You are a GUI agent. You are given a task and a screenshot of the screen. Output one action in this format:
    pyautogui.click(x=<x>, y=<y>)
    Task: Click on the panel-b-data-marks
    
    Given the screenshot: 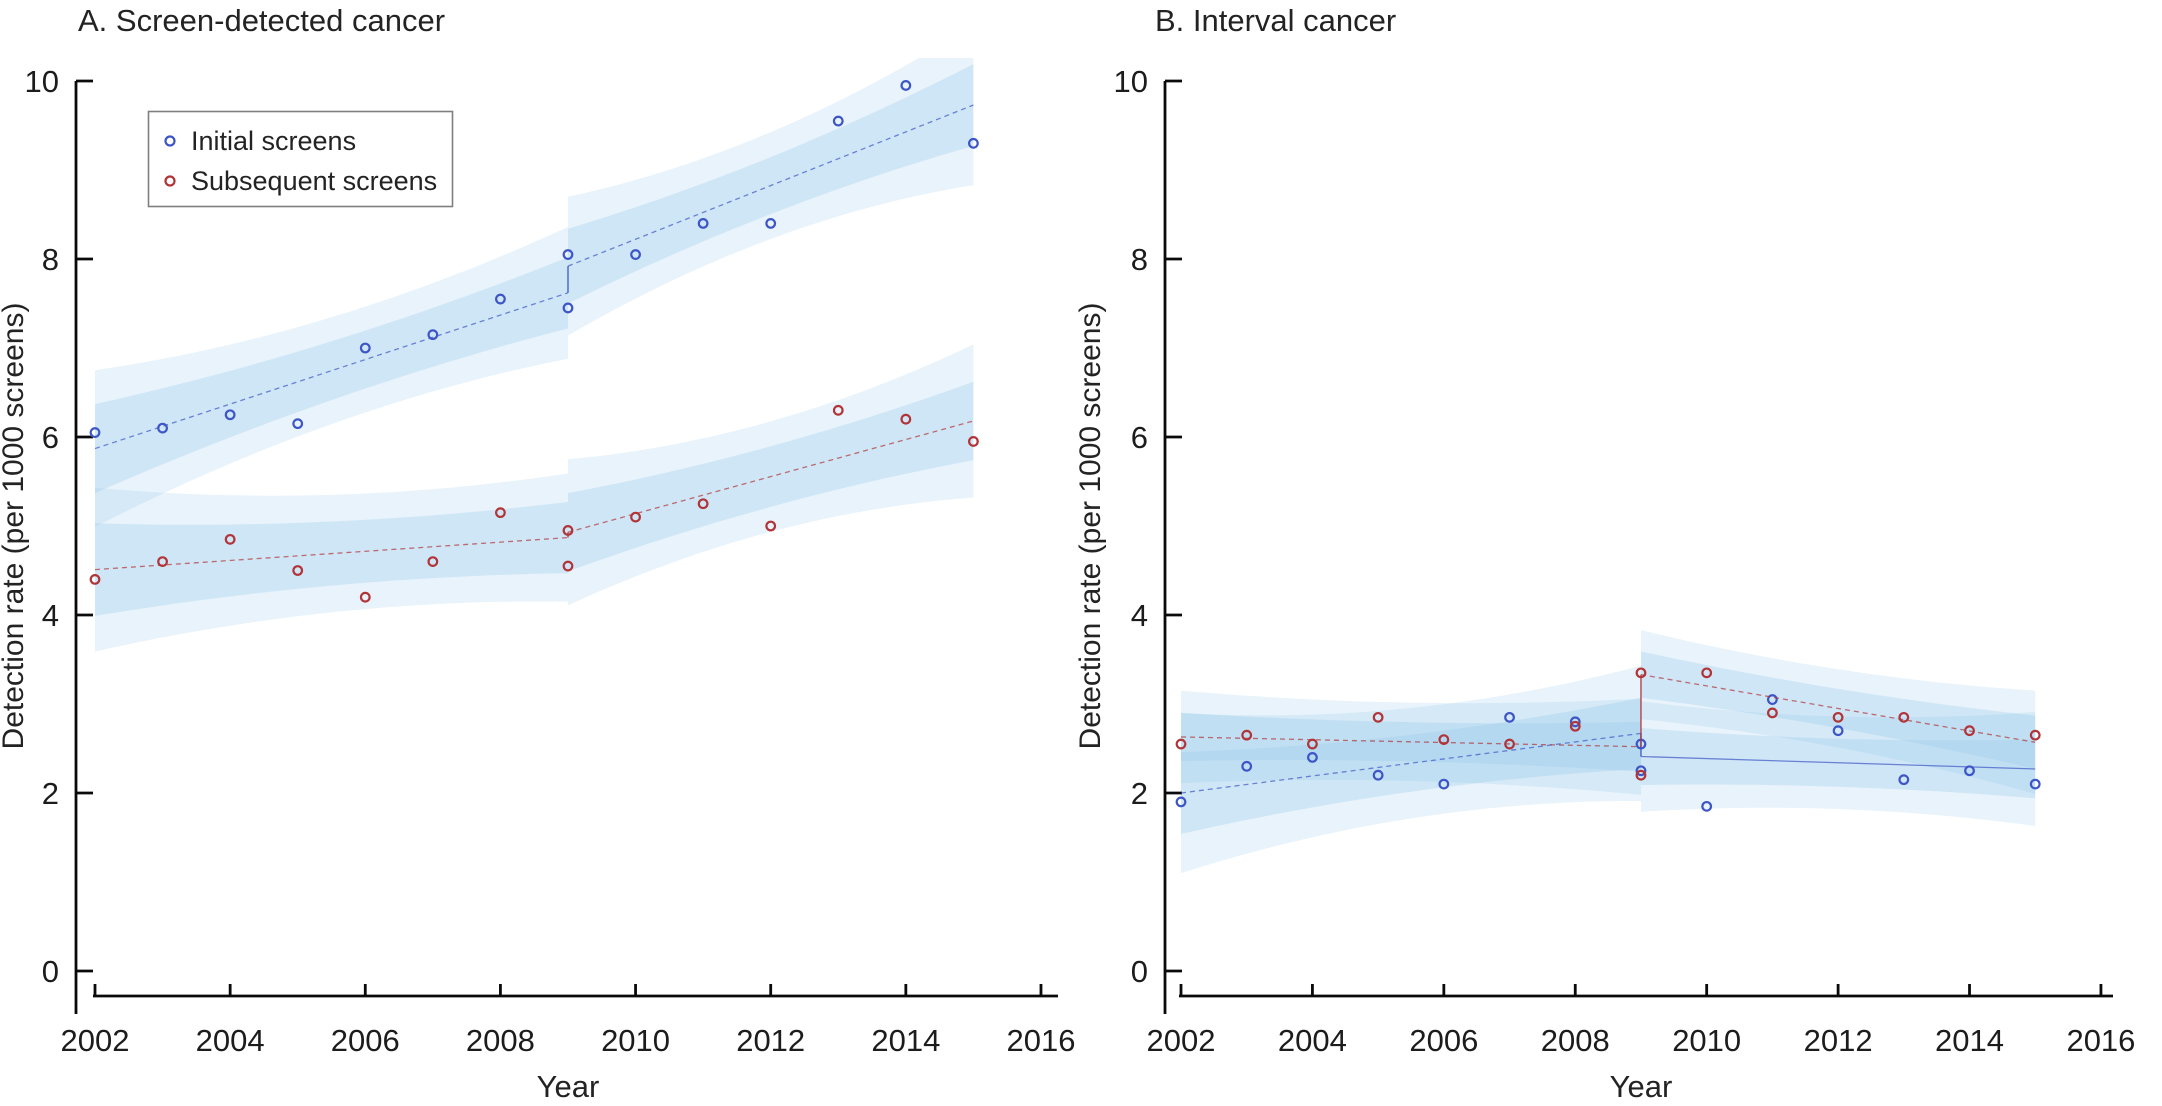 What is the action you would take?
    pyautogui.click(x=1608, y=739)
    